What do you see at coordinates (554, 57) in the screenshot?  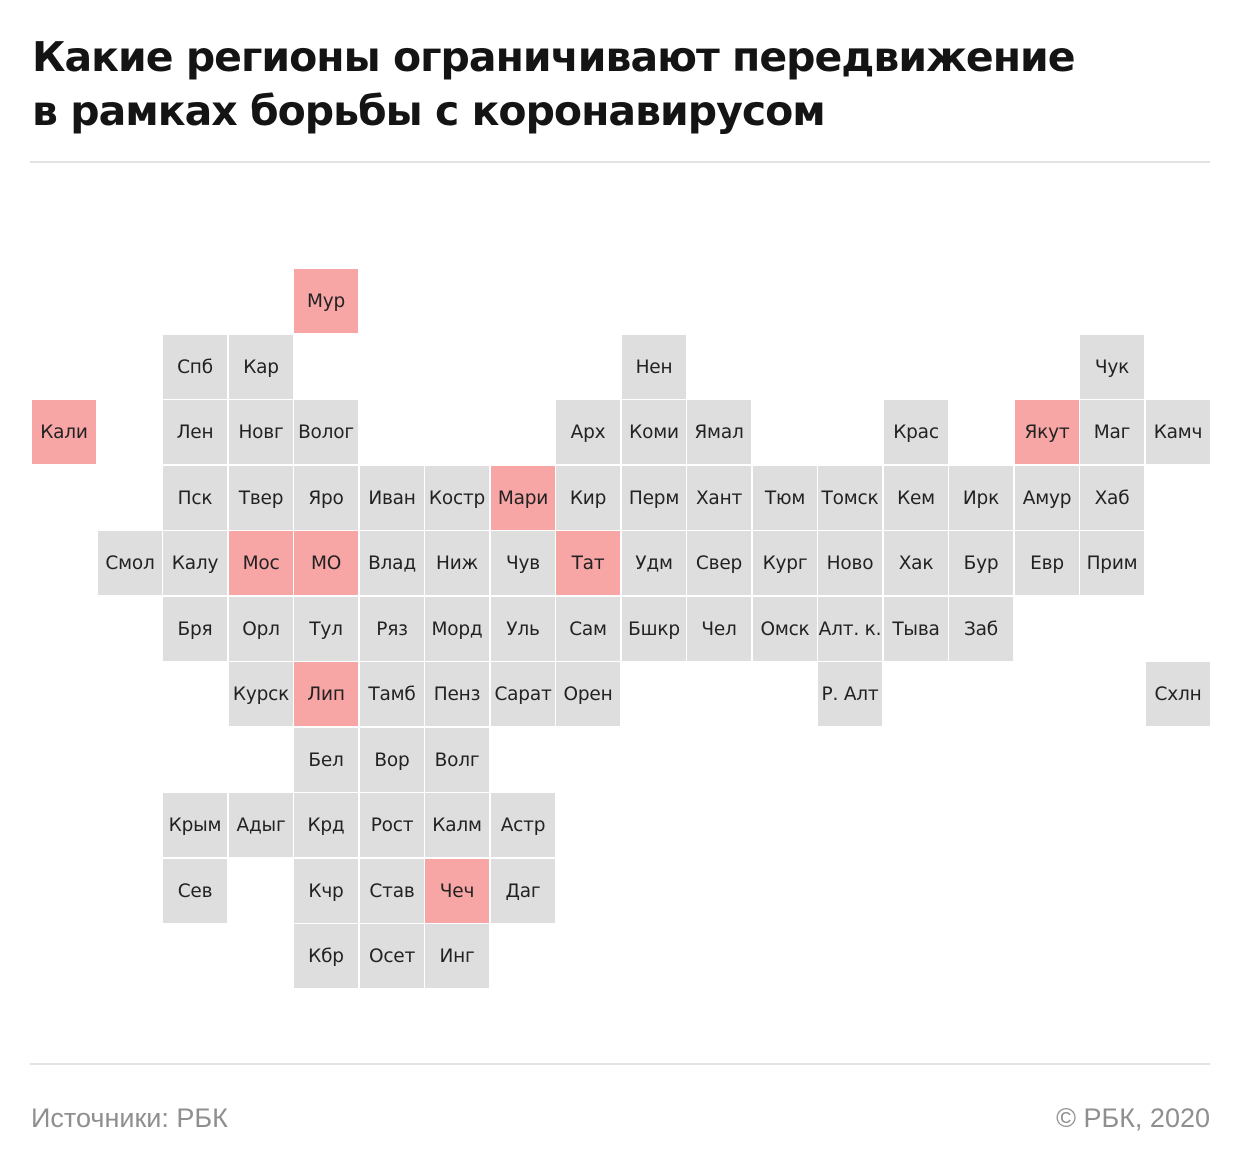 I see `chart-title-line-1: Какие регионы ограничивают передвижение` at bounding box center [554, 57].